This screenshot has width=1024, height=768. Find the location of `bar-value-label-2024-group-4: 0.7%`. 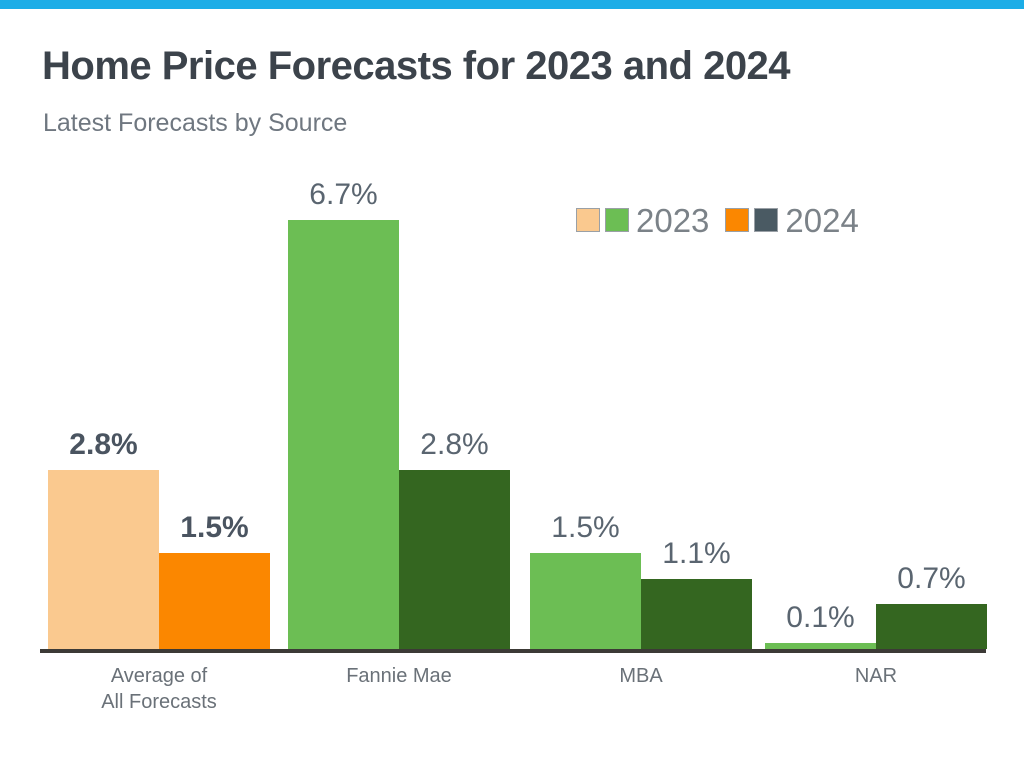

bar-value-label-2024-group-4: 0.7% is located at coordinates (931, 578).